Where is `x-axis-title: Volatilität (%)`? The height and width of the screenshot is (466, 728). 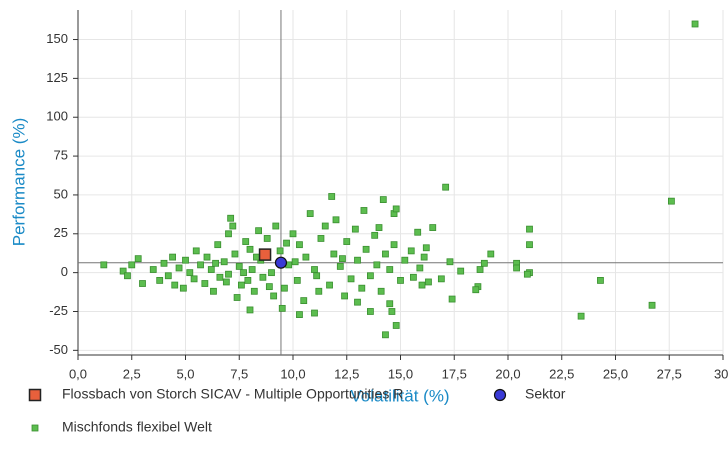
x-axis-title: Volatilität (%) is located at coordinates (399, 395).